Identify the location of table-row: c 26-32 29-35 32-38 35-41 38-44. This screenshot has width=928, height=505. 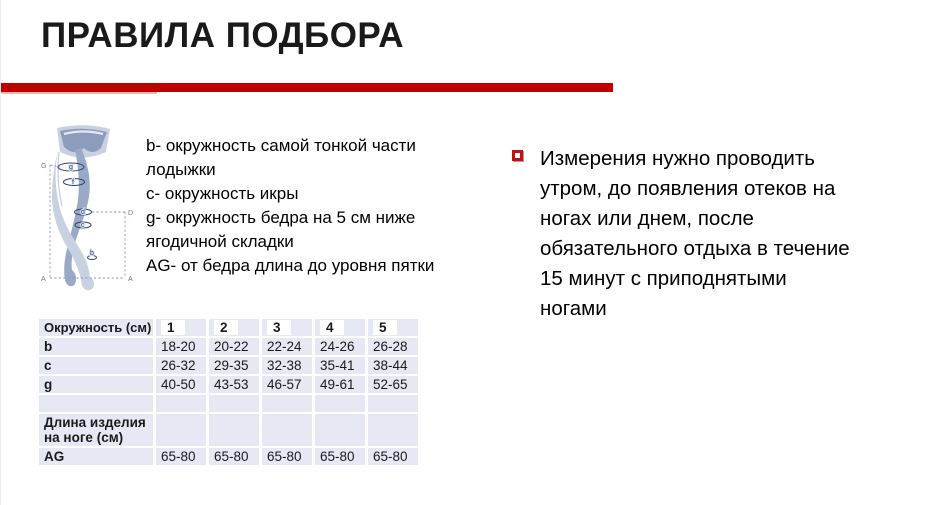
(228, 365).